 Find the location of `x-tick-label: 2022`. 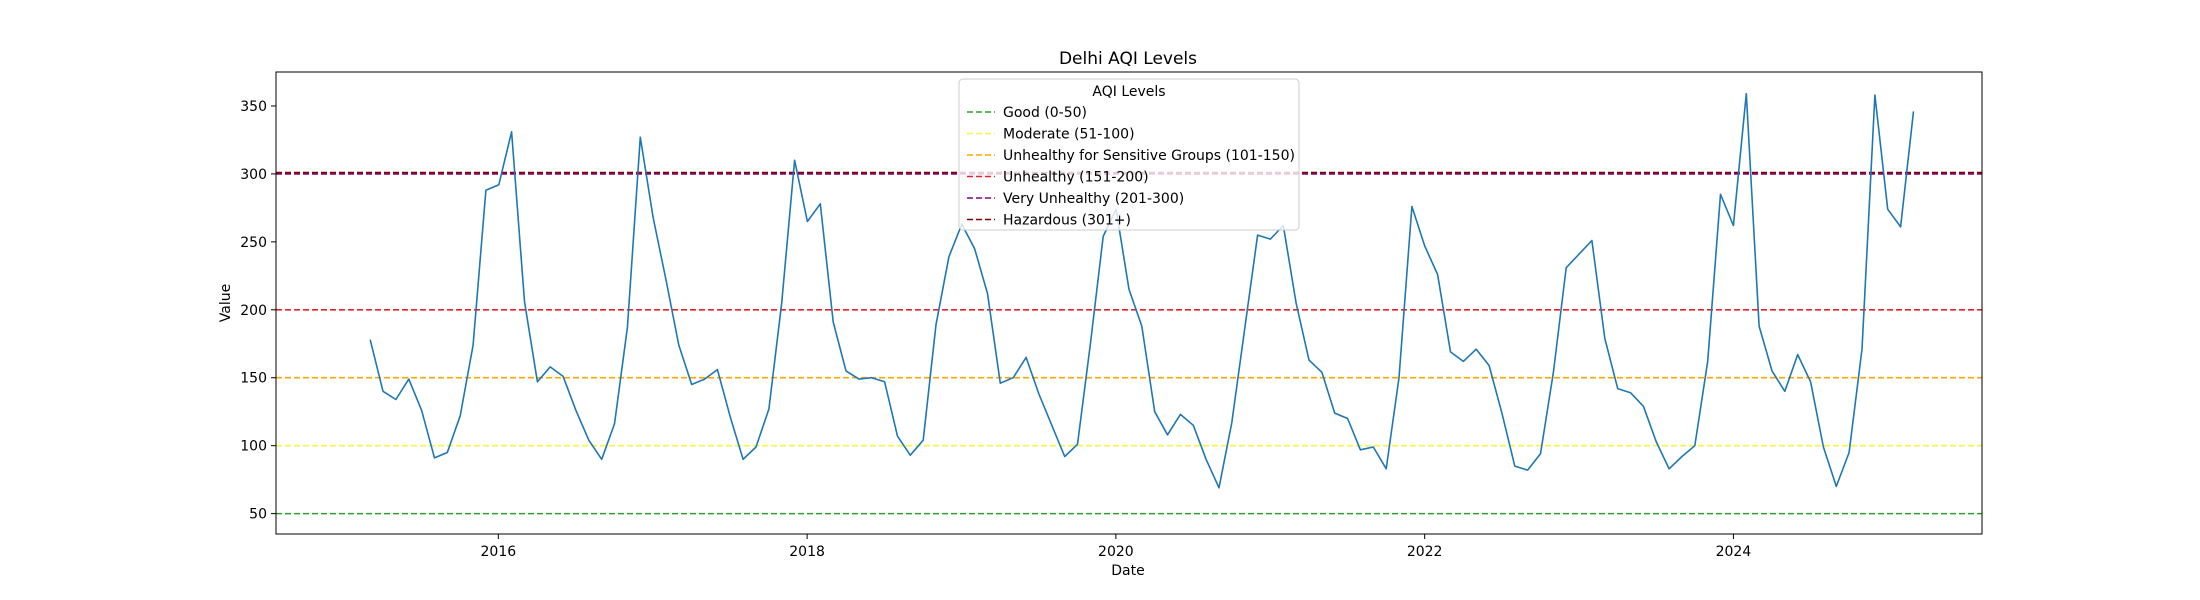

x-tick-label: 2022 is located at coordinates (1425, 552).